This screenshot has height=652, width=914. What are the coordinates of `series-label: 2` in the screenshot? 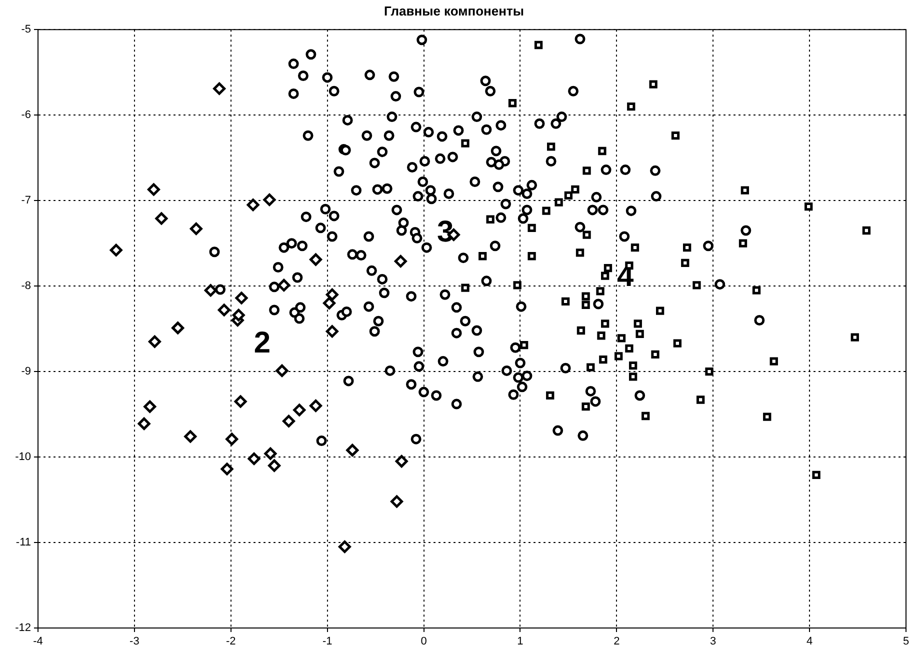 It's located at (262, 343).